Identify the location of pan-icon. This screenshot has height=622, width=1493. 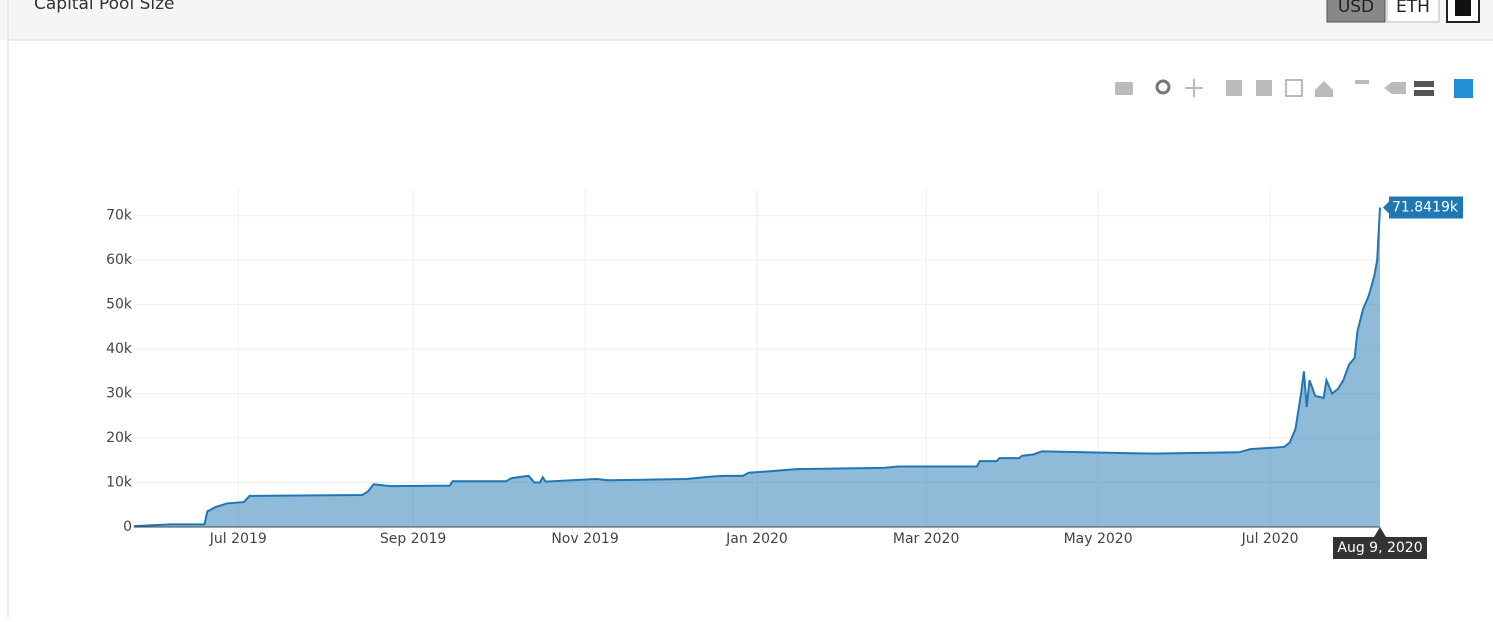
(1194, 88).